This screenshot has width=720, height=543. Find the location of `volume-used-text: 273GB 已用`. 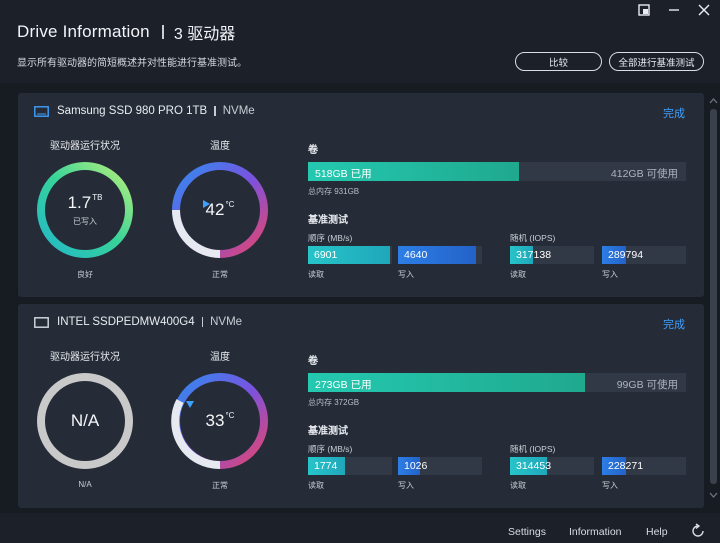

volume-used-text: 273GB 已用 is located at coordinates (343, 385).